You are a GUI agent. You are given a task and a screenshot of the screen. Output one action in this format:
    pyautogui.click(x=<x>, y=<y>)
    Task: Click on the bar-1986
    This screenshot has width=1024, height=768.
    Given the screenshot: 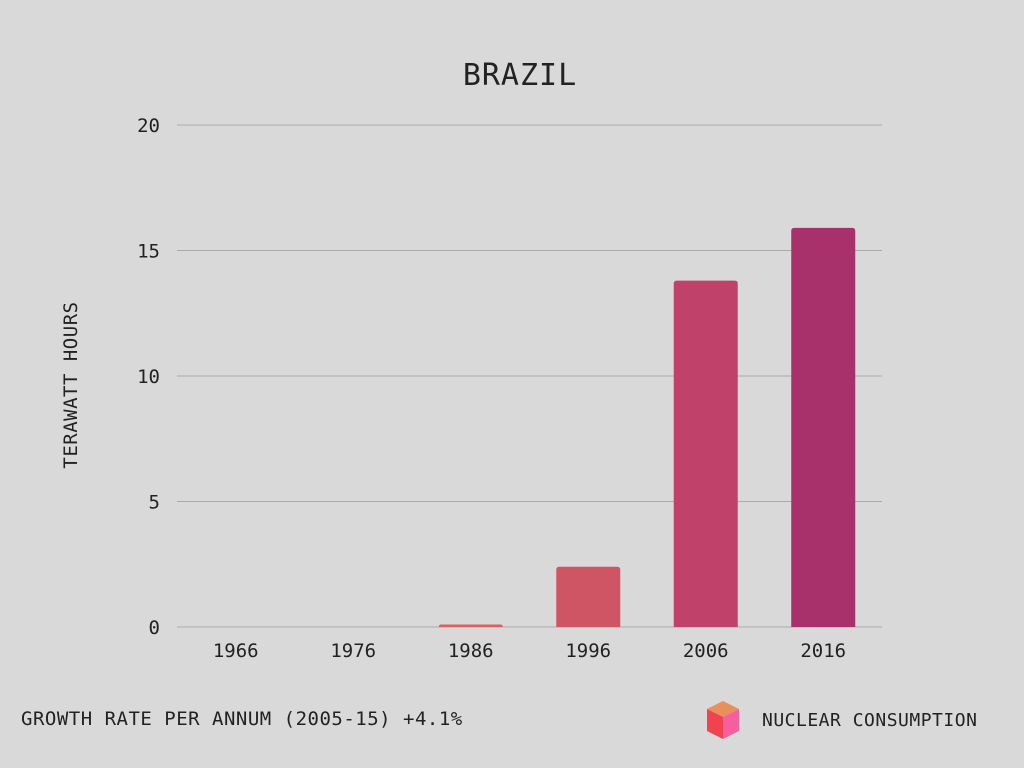 What is the action you would take?
    pyautogui.click(x=470, y=625)
    